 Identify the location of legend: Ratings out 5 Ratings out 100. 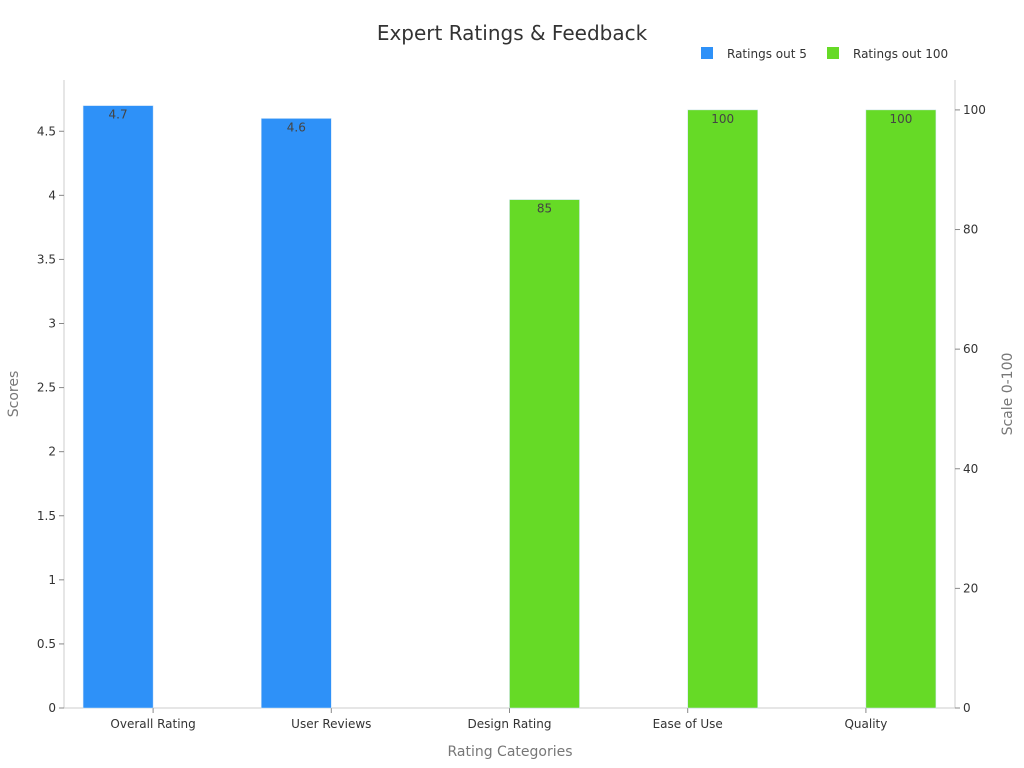
(824, 54).